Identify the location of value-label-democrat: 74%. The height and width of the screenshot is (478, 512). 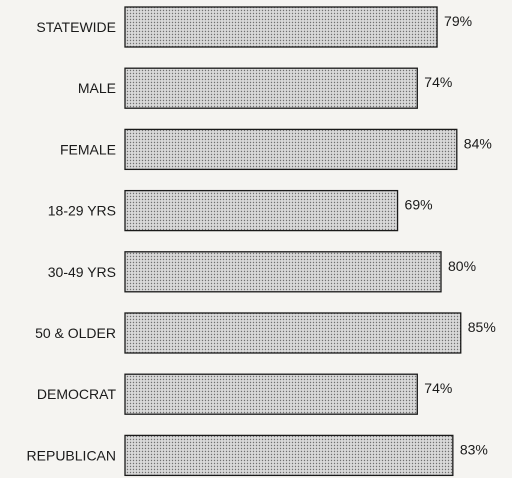
(438, 388).